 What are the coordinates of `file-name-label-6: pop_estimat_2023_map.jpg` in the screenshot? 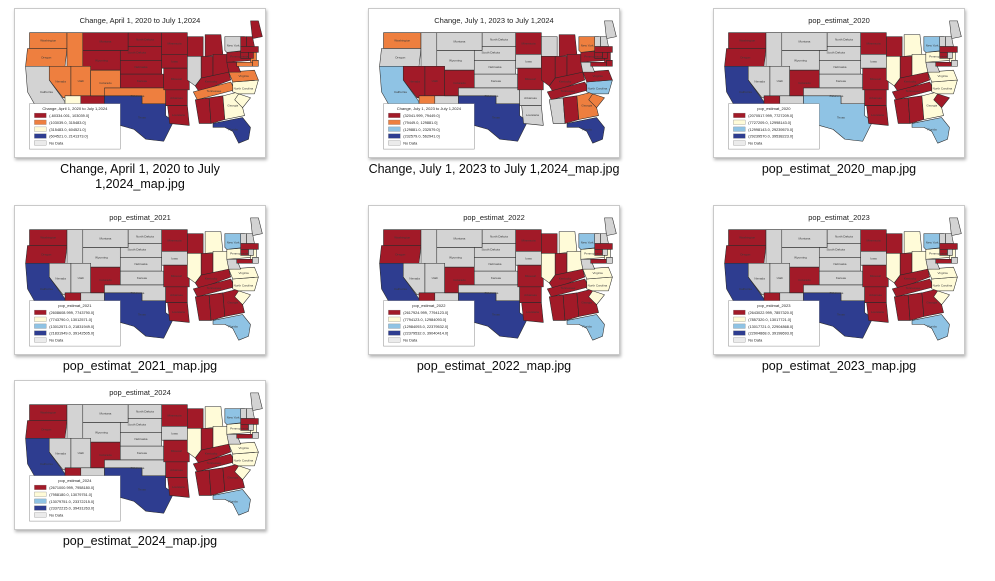 It's located at (839, 366).